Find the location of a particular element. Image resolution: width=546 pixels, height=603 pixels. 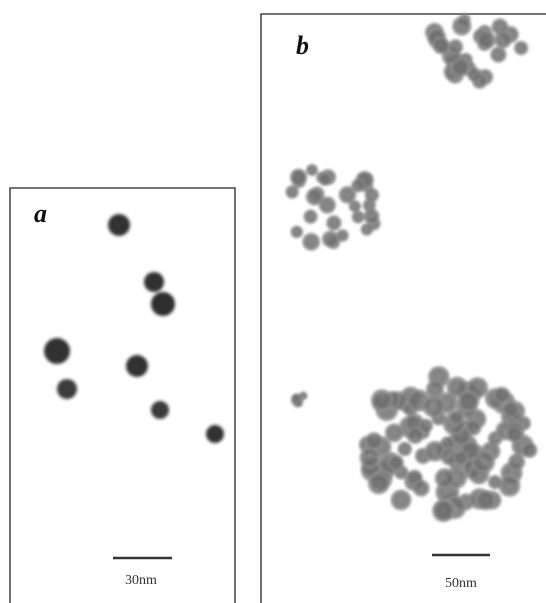

scale-label: 30nm is located at coordinates (141, 580).